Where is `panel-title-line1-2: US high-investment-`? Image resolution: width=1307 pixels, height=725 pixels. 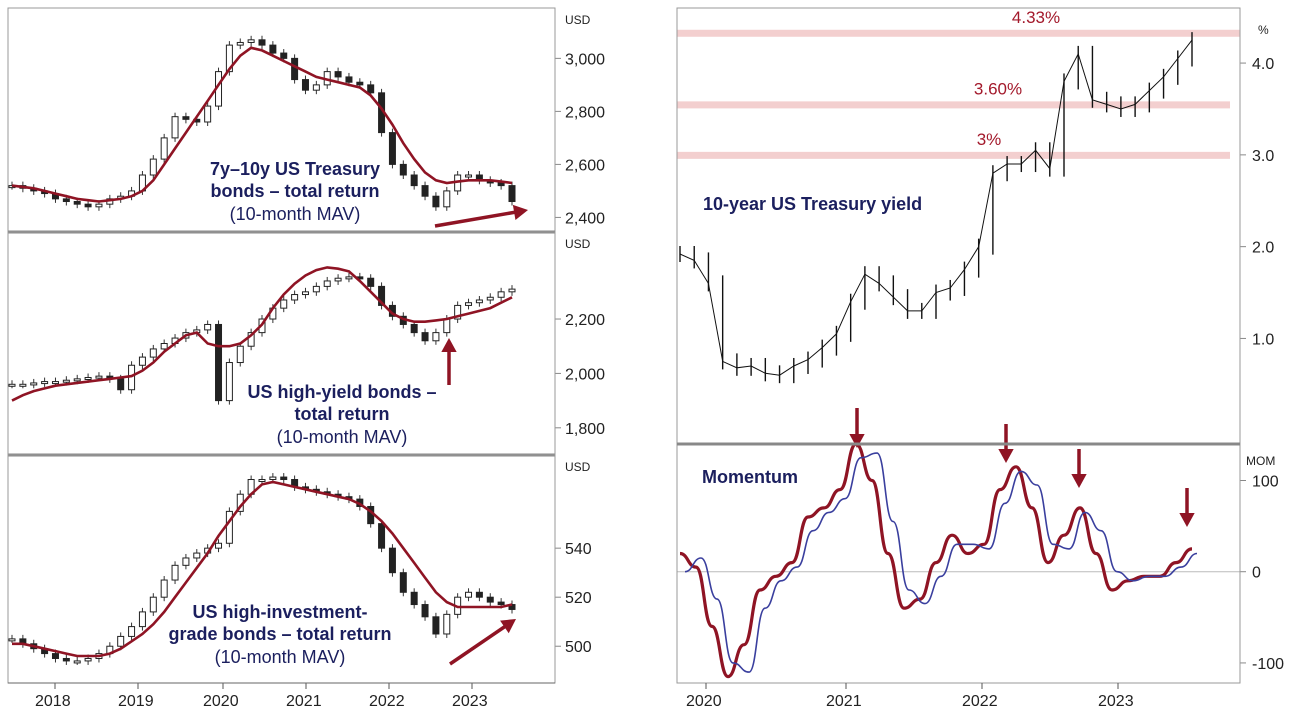 panel-title-line1-2: US high-investment- is located at coordinates (279, 612).